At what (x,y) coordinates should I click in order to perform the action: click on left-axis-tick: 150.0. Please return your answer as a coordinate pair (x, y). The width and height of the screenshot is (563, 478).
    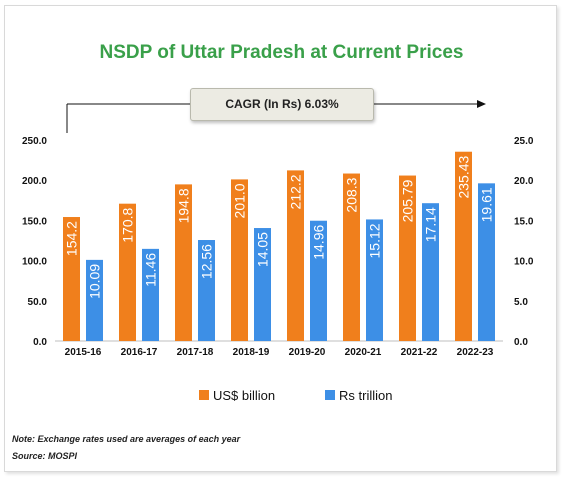
    Looking at the image, I should click on (34, 221).